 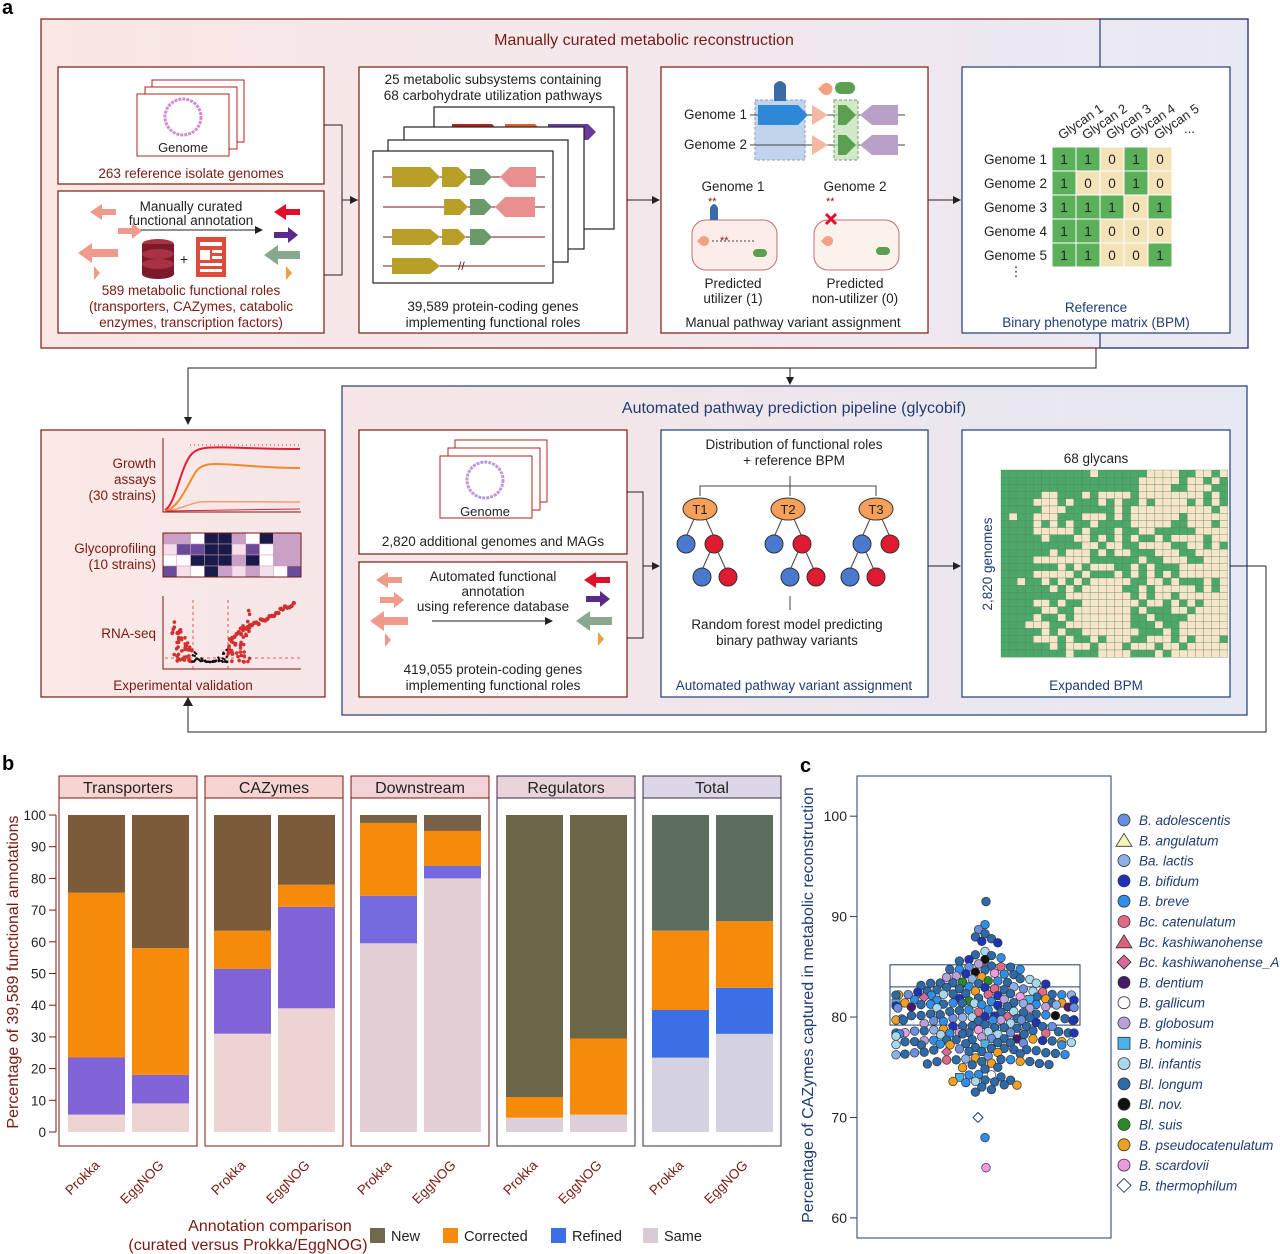 I want to click on bpm-cell-value: 1, so click(x=1088, y=207).